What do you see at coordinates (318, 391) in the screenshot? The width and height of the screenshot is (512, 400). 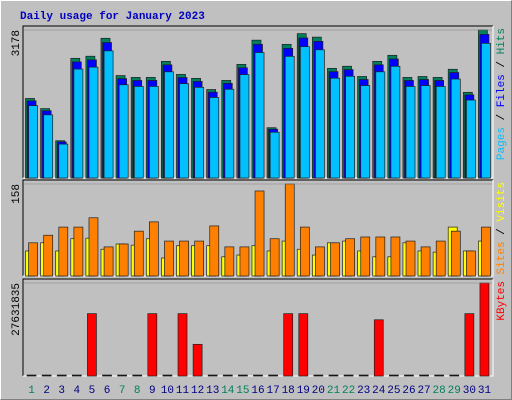 I see `x-tick-label: 20` at bounding box center [318, 391].